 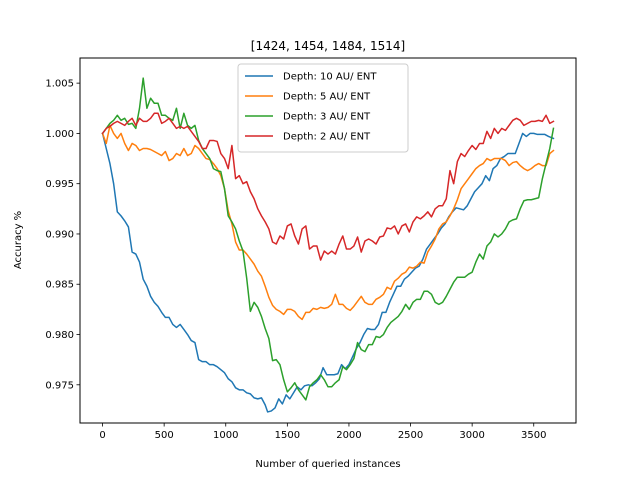 What do you see at coordinates (533, 435) in the screenshot?
I see `x-tick-label: 3500` at bounding box center [533, 435].